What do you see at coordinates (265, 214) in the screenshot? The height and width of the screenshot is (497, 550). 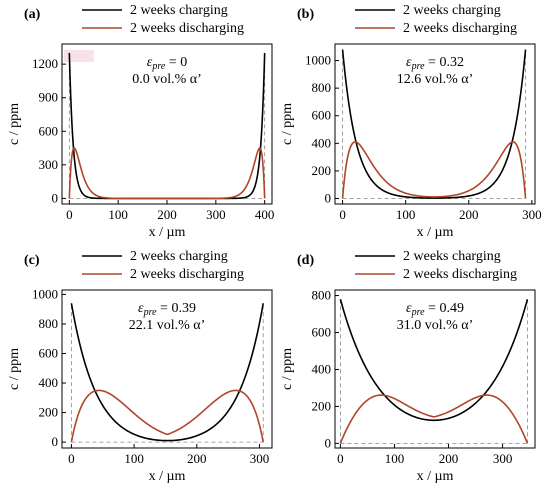 I see `x-tick-label: 400` at bounding box center [265, 214].